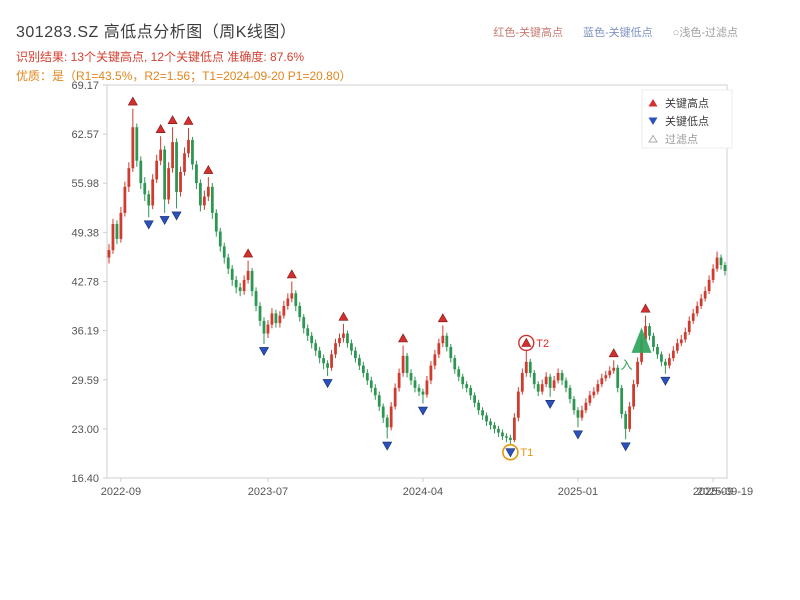  What do you see at coordinates (121, 492) in the screenshot?
I see `x-tick-label: 2022-09` at bounding box center [121, 492].